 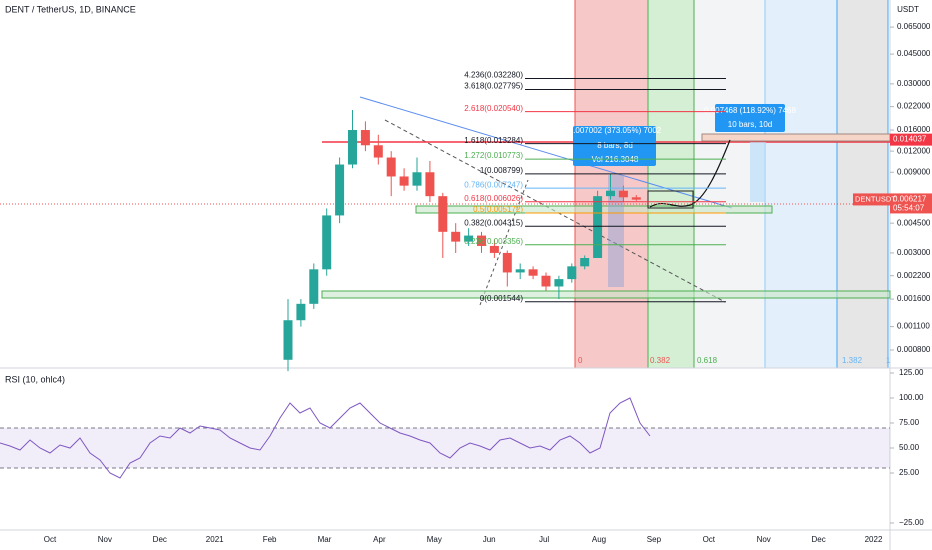 What do you see at coordinates (909, 472) in the screenshot?
I see `y-tick-label: 25.00` at bounding box center [909, 472].